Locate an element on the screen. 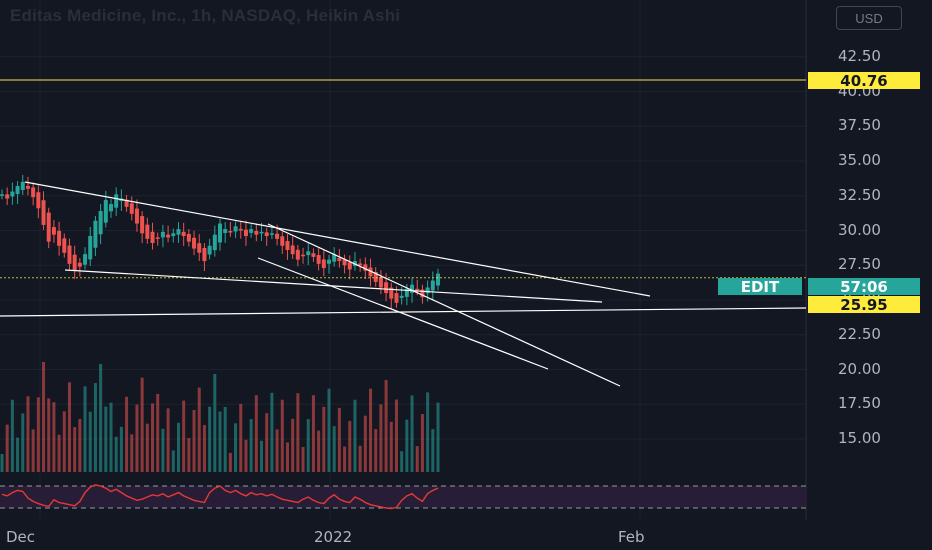  price-tick-label: 17.50 is located at coordinates (859, 403).